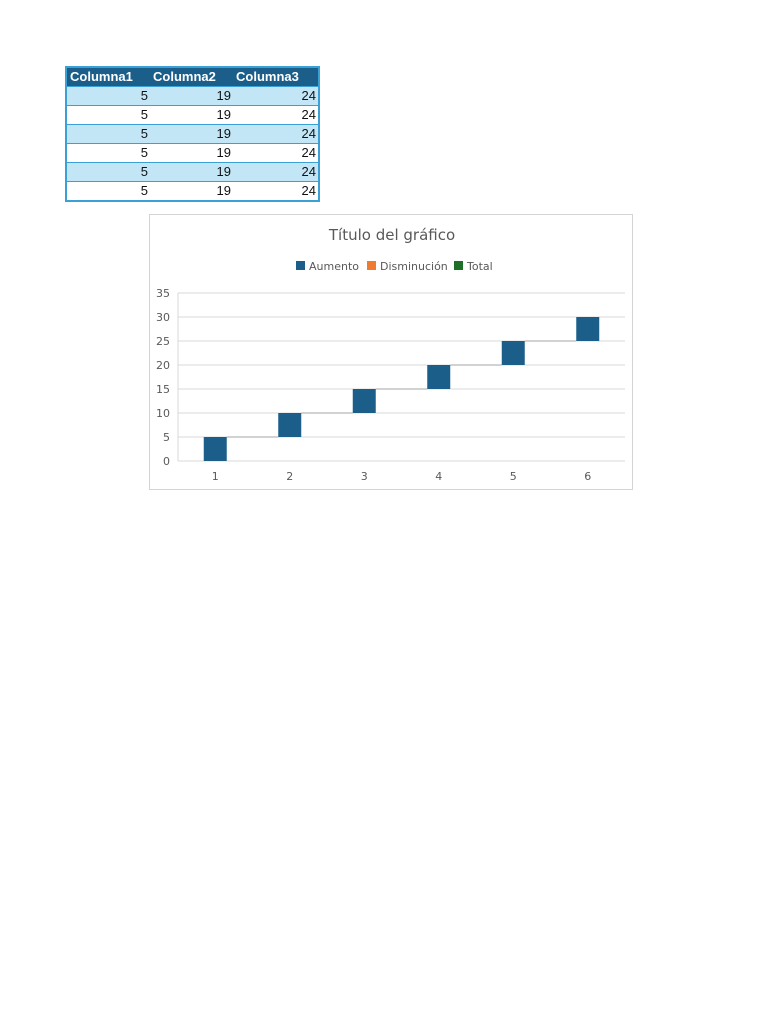 The width and height of the screenshot is (768, 1024). Describe the element at coordinates (163, 365) in the screenshot. I see `y-tick-label: 20` at that location.